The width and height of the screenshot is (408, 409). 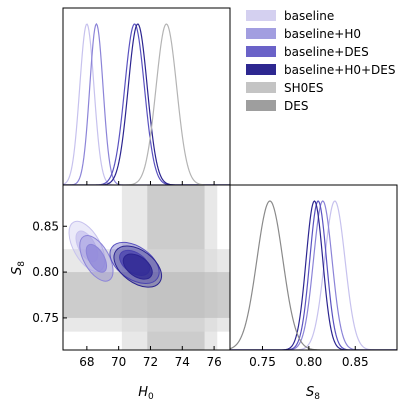 I want to click on h0-label-2: 72, so click(x=150, y=362).